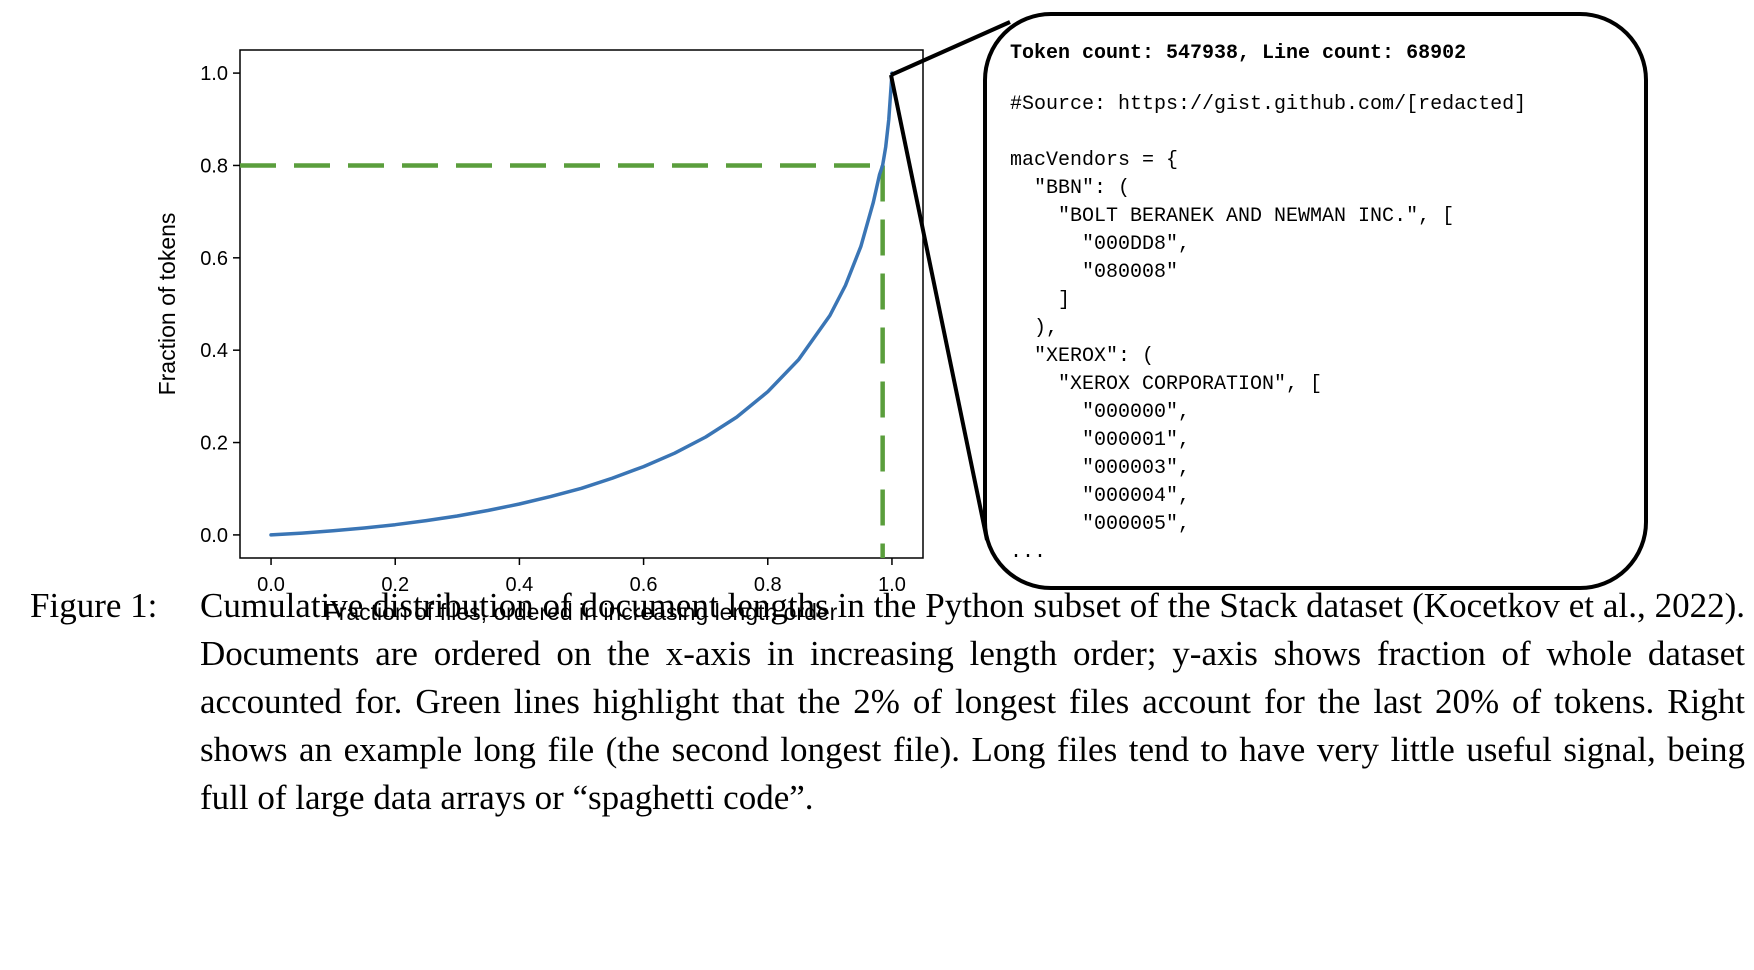  I want to click on x-tick-label: 0.6, so click(644, 585).